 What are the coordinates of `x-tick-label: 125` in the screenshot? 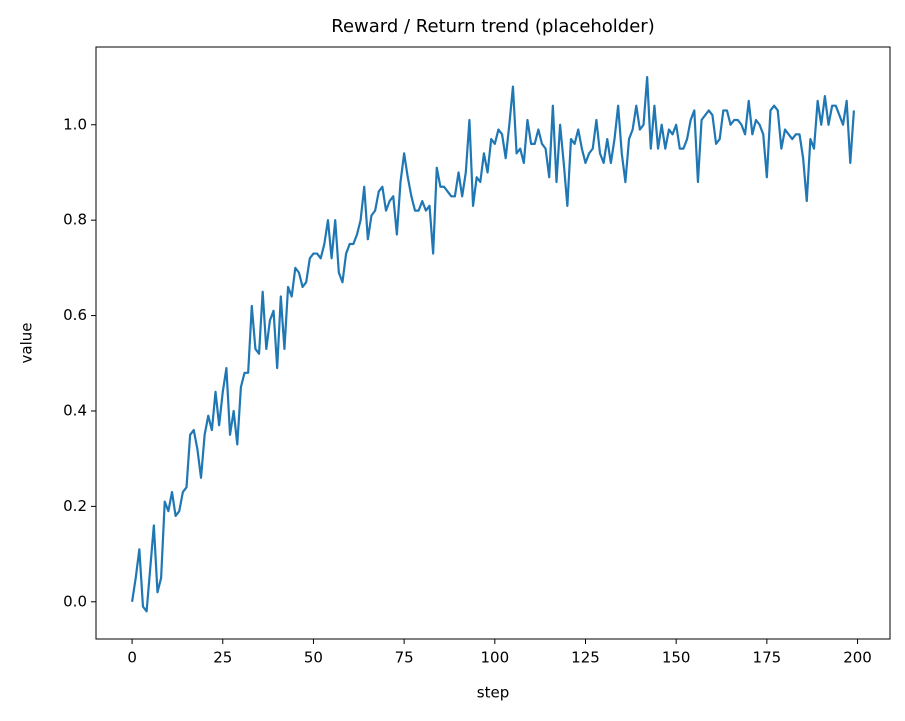 It's located at (585, 658).